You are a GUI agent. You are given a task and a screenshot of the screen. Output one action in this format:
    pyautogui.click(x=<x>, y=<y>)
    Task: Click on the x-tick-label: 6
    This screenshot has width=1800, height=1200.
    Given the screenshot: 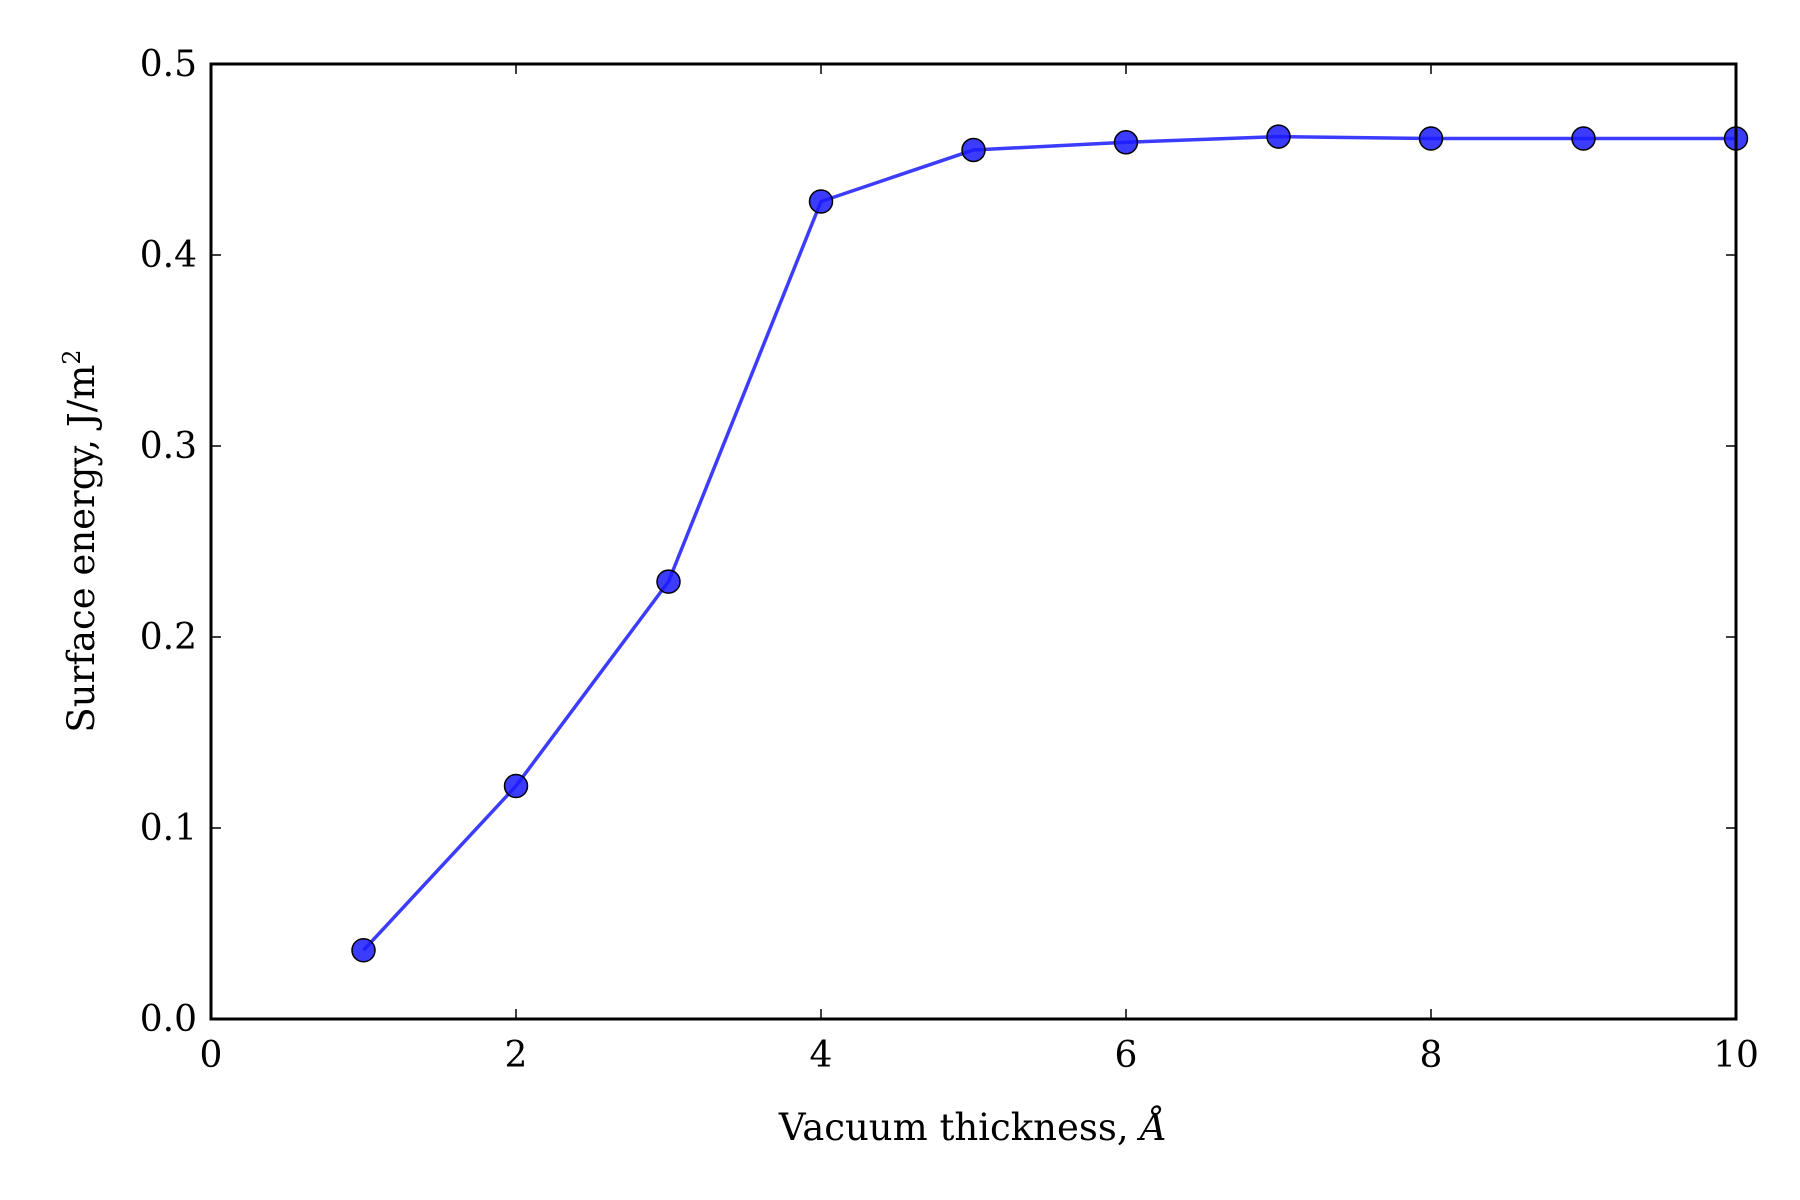 What is the action you would take?
    pyautogui.click(x=1126, y=1055)
    